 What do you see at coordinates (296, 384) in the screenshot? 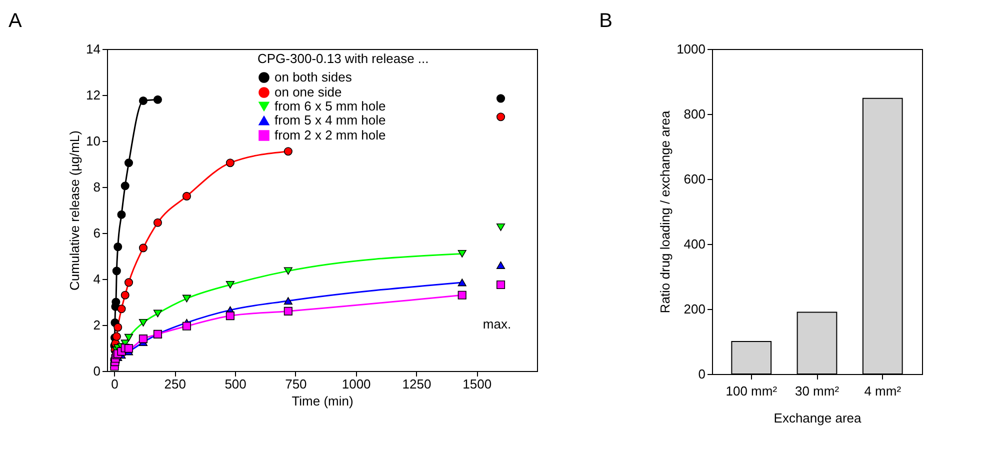
I see `x-tick-label: 750` at bounding box center [296, 384].